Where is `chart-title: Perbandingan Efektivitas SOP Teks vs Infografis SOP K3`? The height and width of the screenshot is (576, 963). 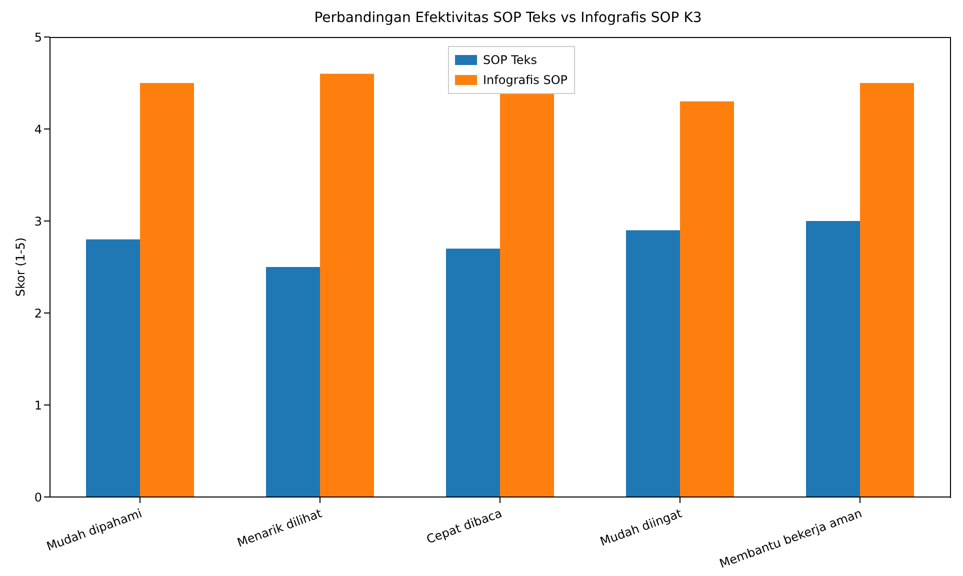
chart-title: Perbandingan Efektivitas SOP Teks vs Infografis SOP K3 is located at coordinates (508, 18).